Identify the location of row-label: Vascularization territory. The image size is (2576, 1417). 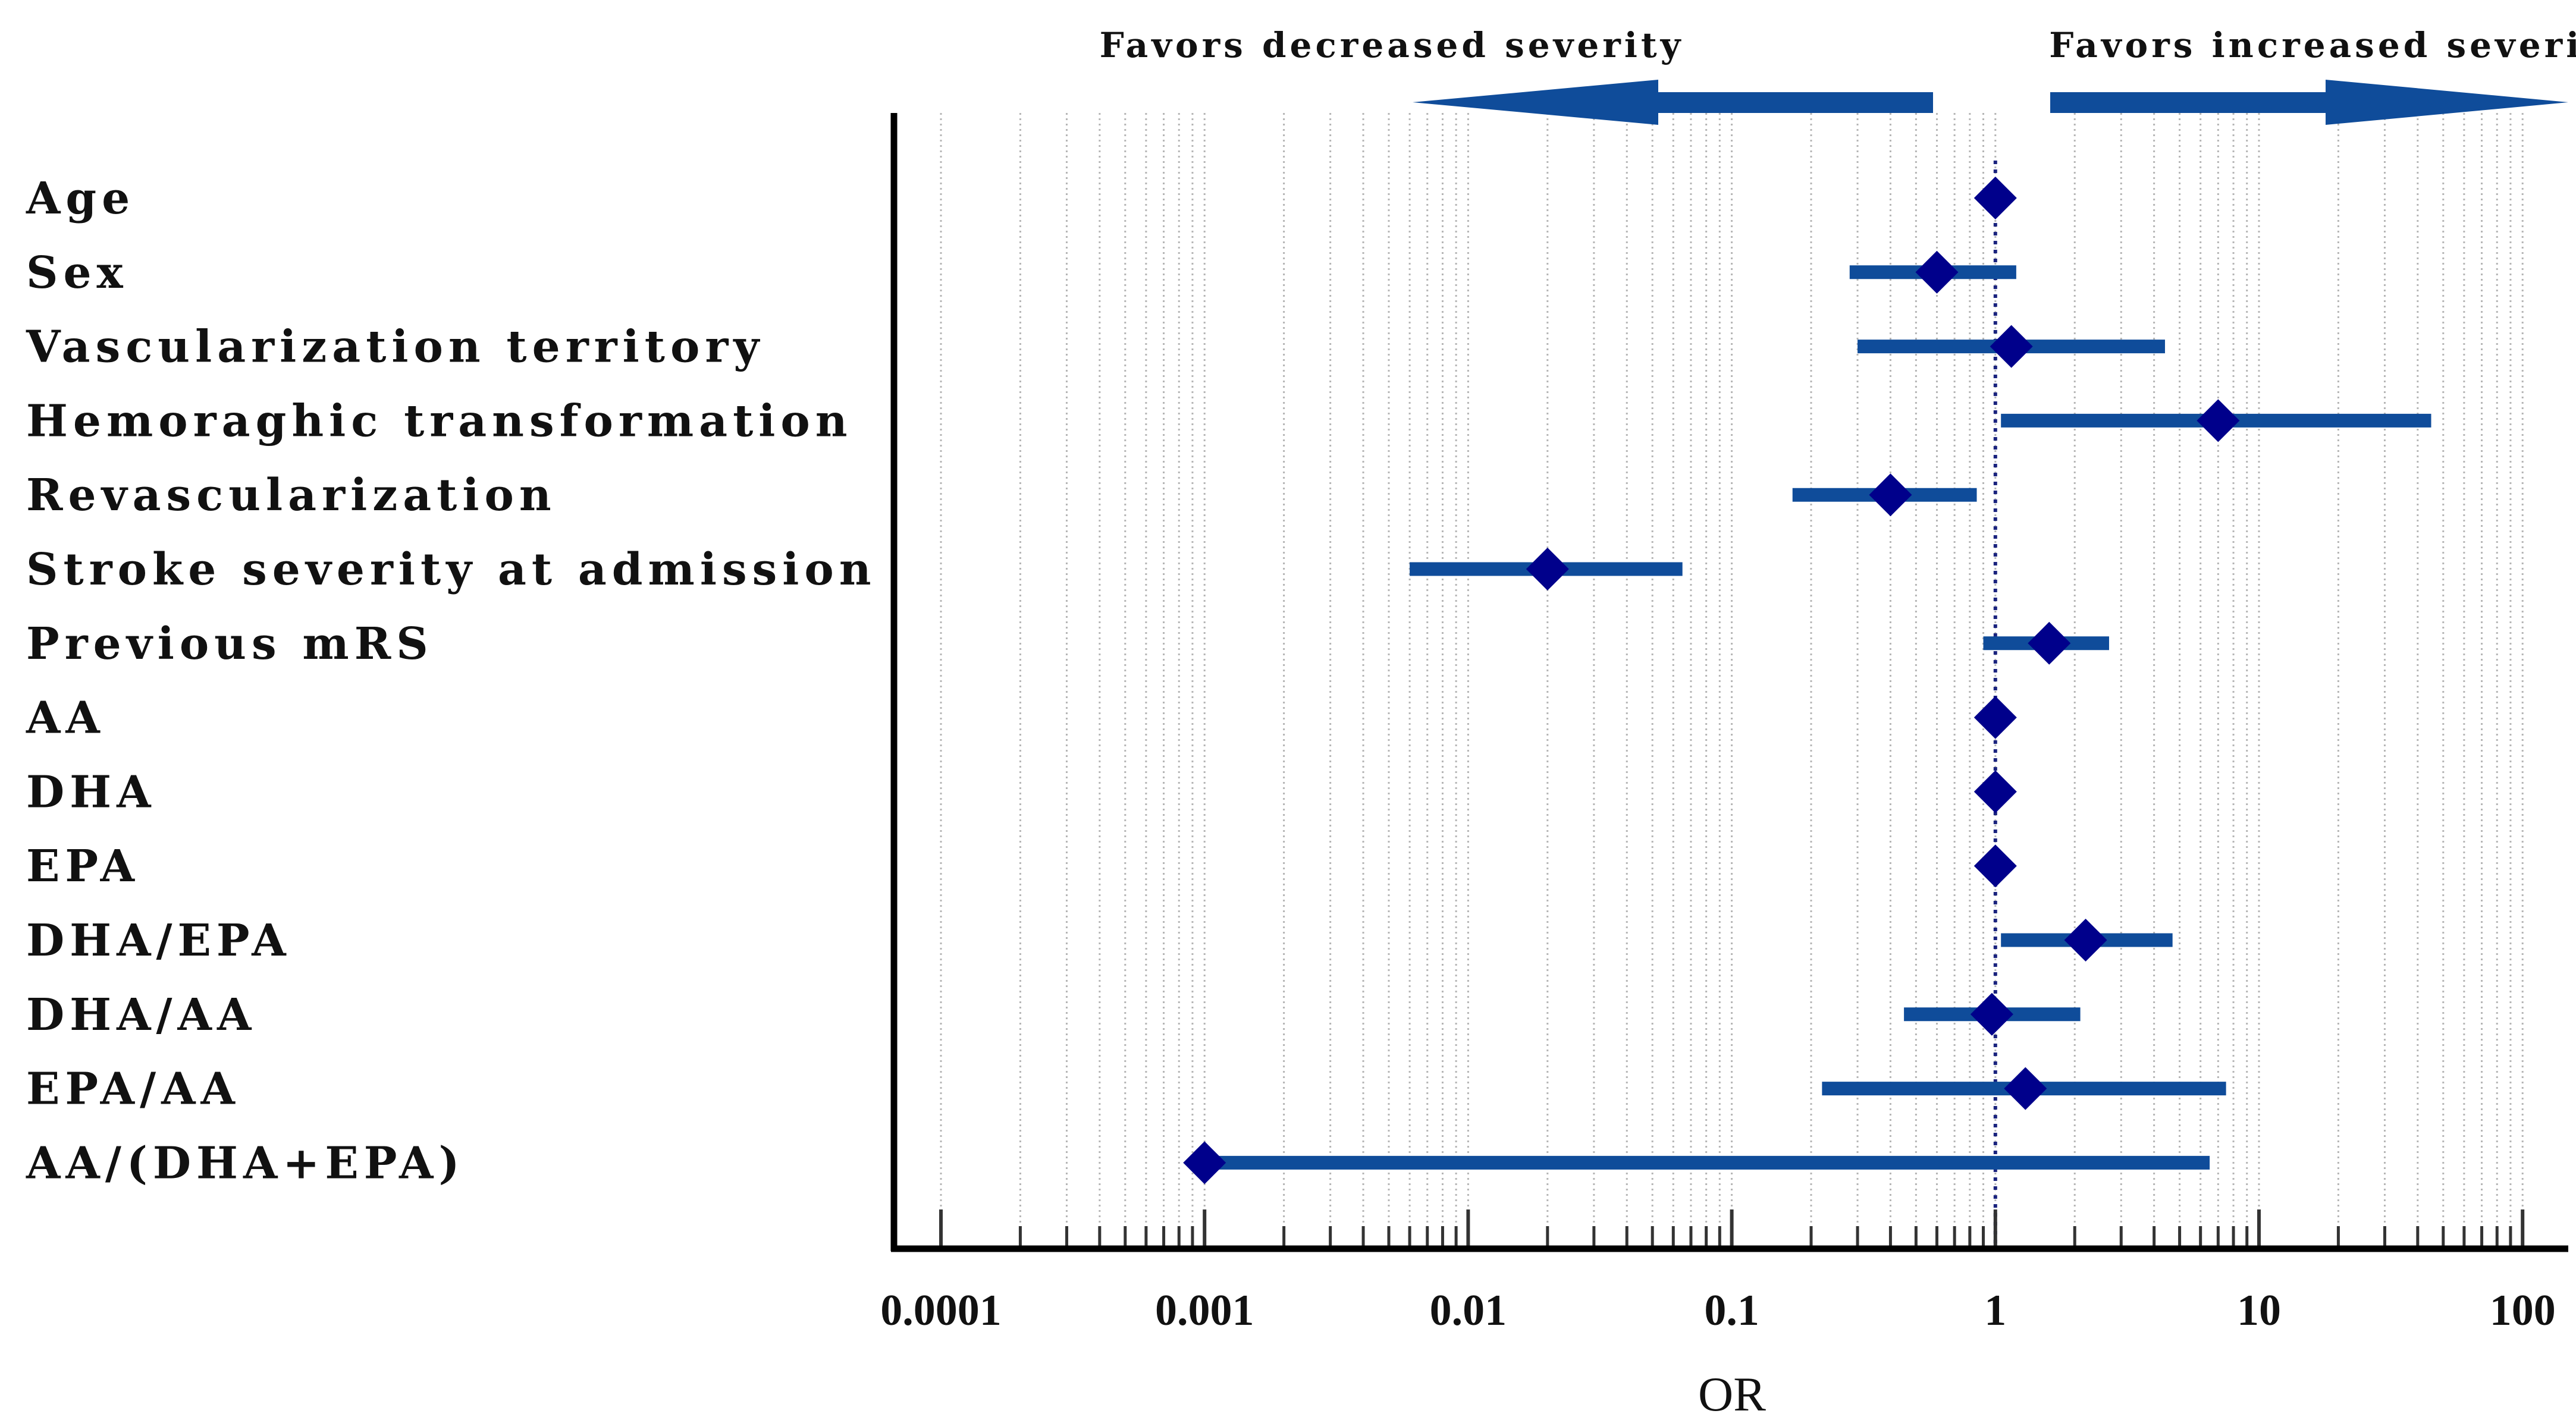
(395, 347).